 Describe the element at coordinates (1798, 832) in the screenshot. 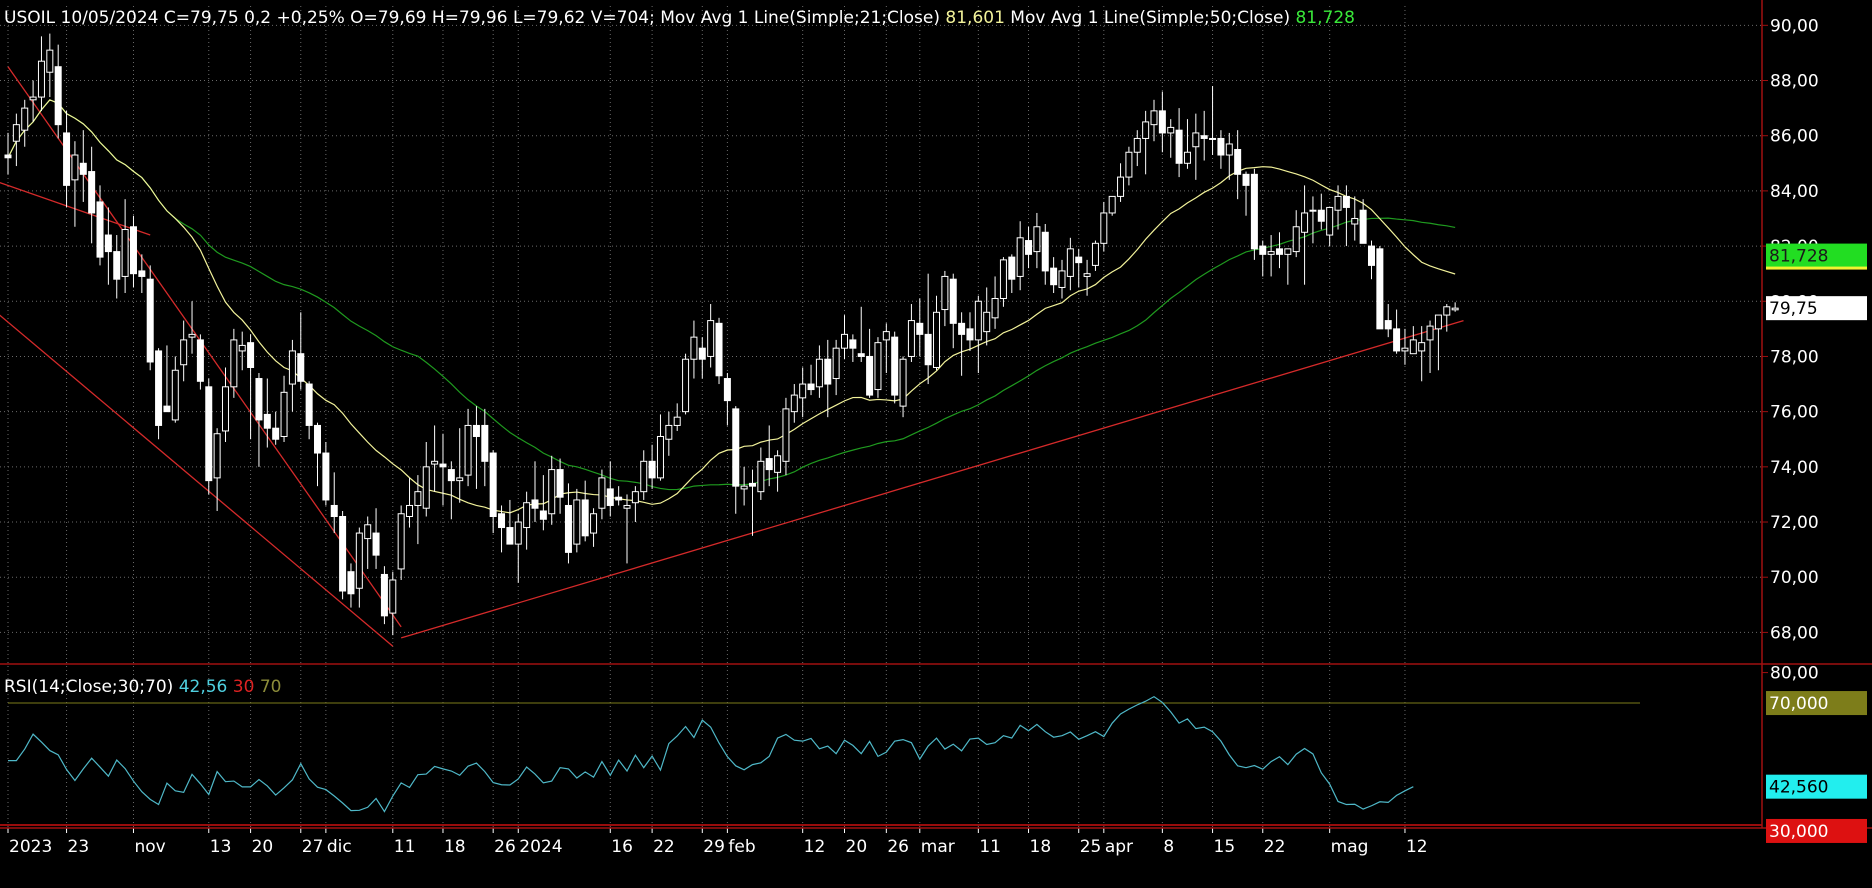

I see `rsi-30-badge-label: 30,000` at that location.